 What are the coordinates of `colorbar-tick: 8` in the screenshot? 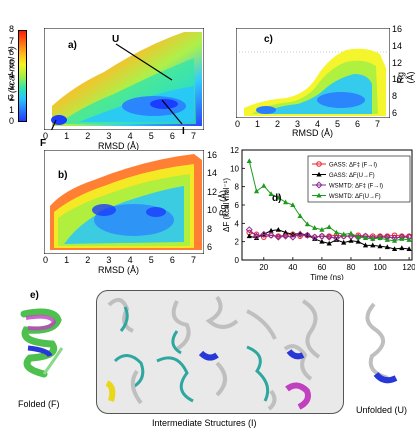 It's located at (12, 29).